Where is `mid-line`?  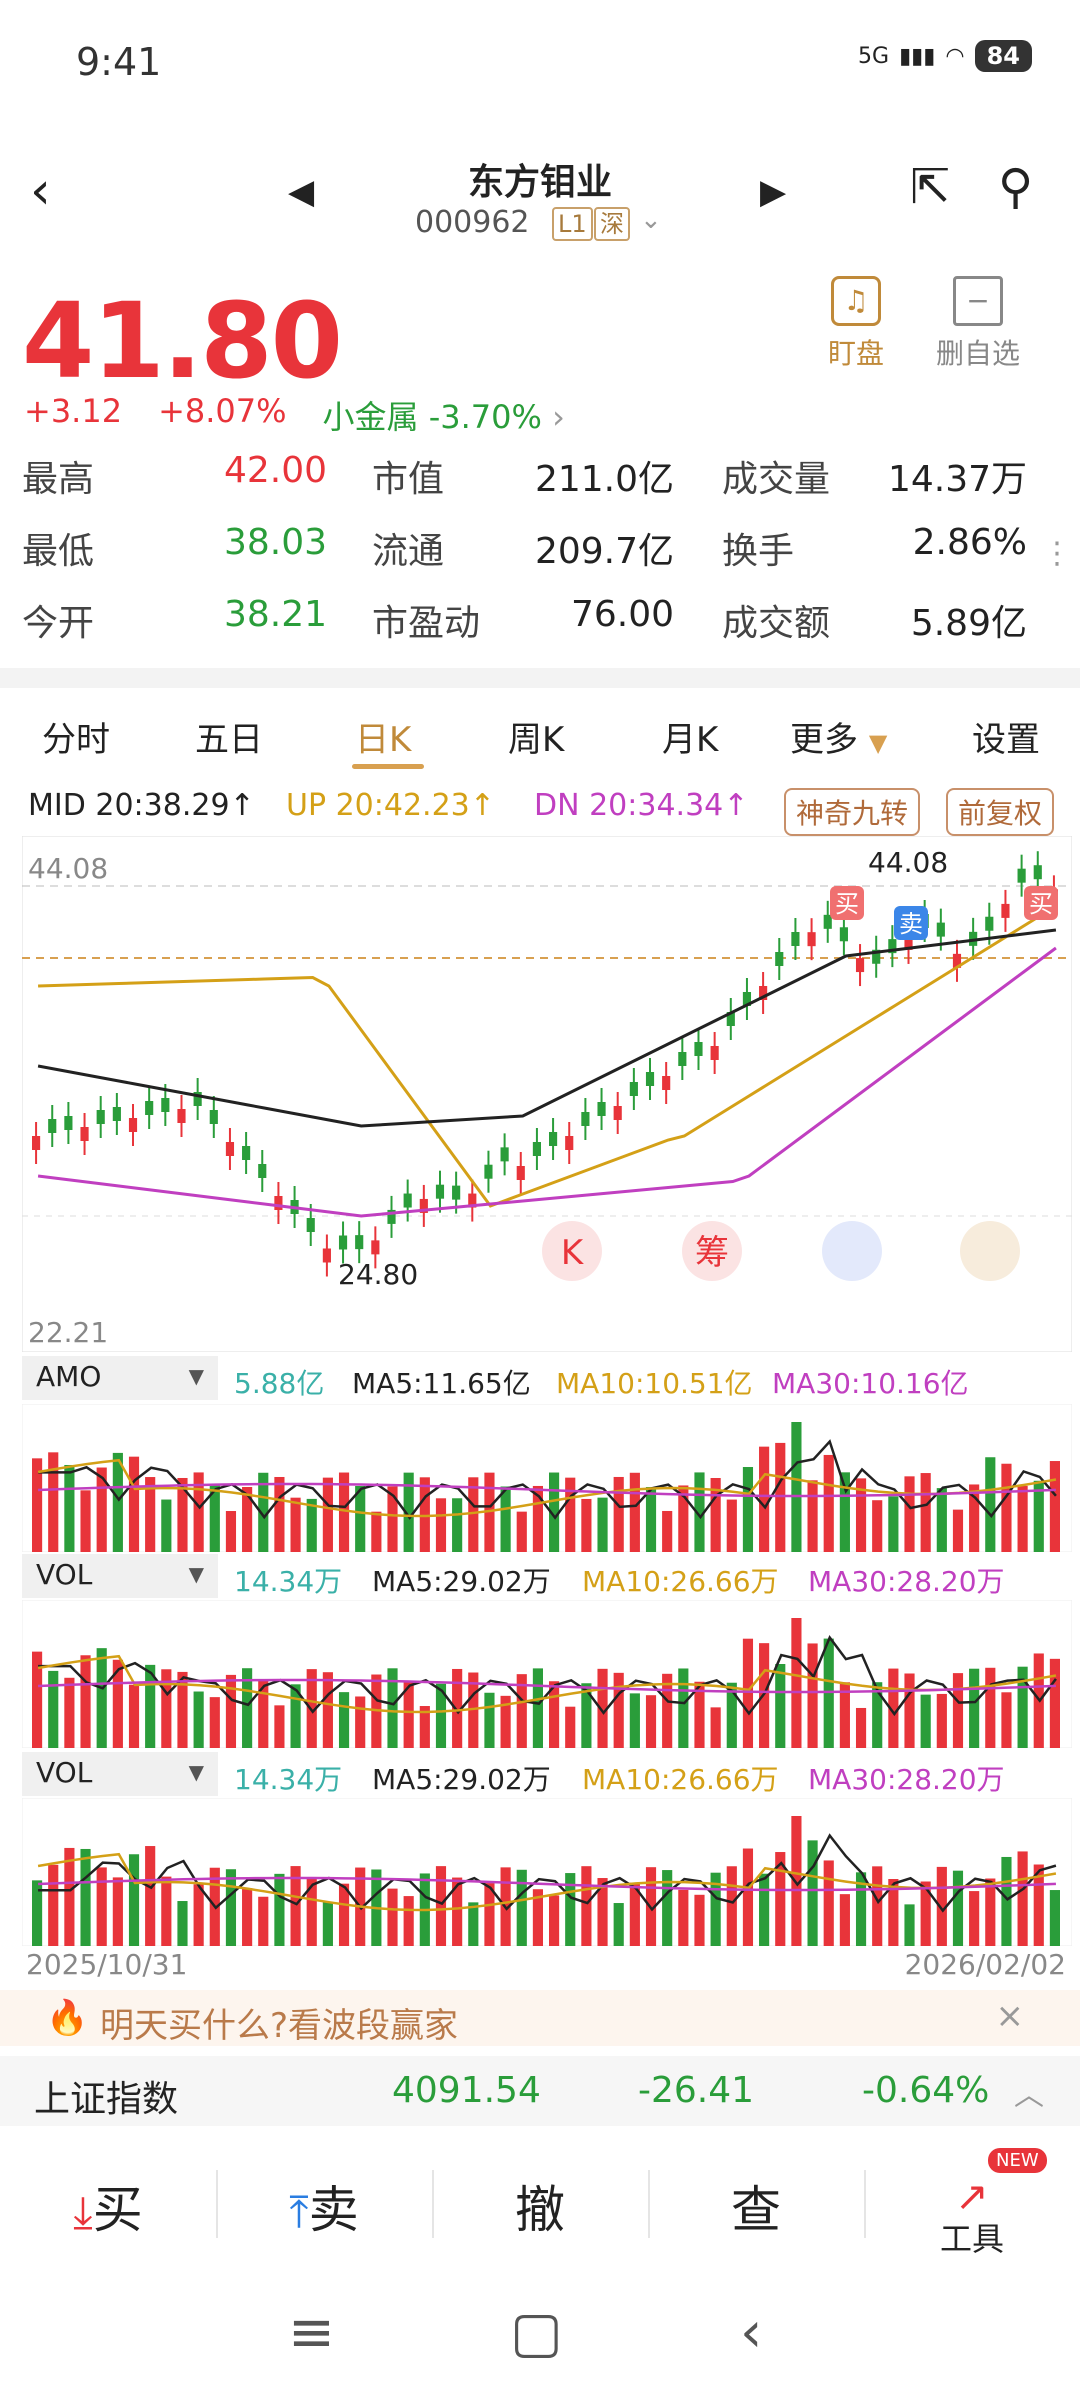 mid-line is located at coordinates (547, 1028).